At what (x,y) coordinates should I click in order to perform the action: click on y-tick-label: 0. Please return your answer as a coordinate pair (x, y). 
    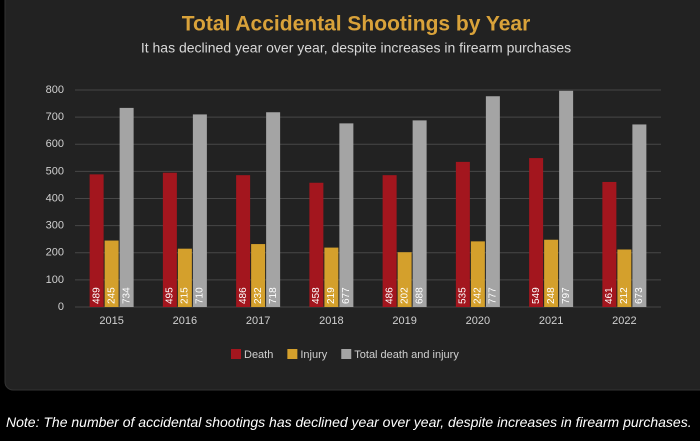
    Looking at the image, I should click on (61, 307).